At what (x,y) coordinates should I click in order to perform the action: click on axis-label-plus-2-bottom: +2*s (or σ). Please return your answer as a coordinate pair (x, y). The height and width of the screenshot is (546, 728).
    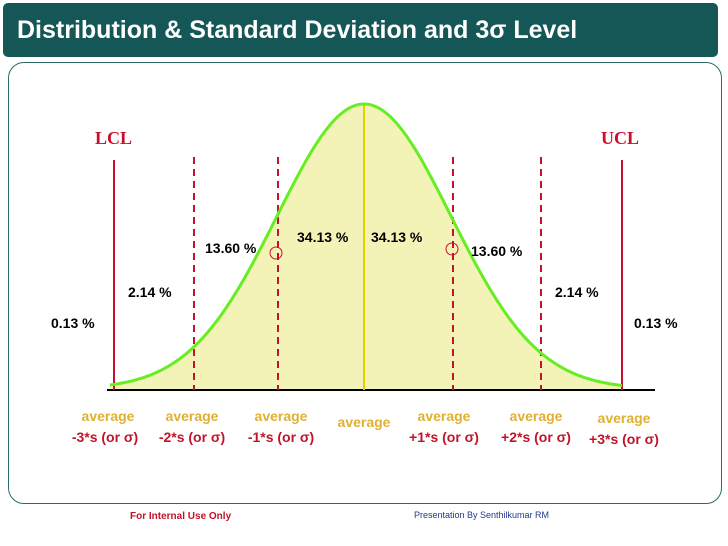
    Looking at the image, I should click on (536, 437).